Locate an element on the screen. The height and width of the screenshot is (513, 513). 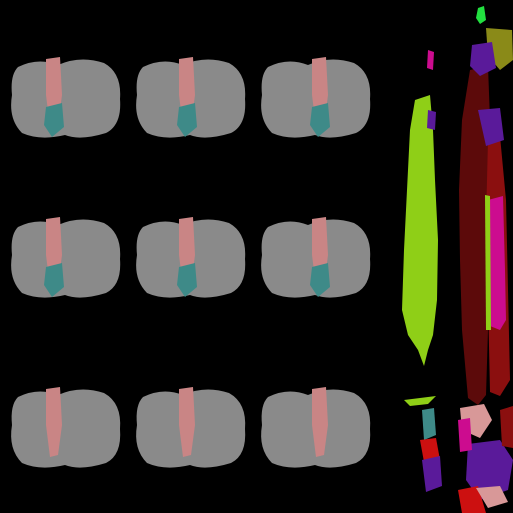
magenta-mark is located at coordinates (430, 60).